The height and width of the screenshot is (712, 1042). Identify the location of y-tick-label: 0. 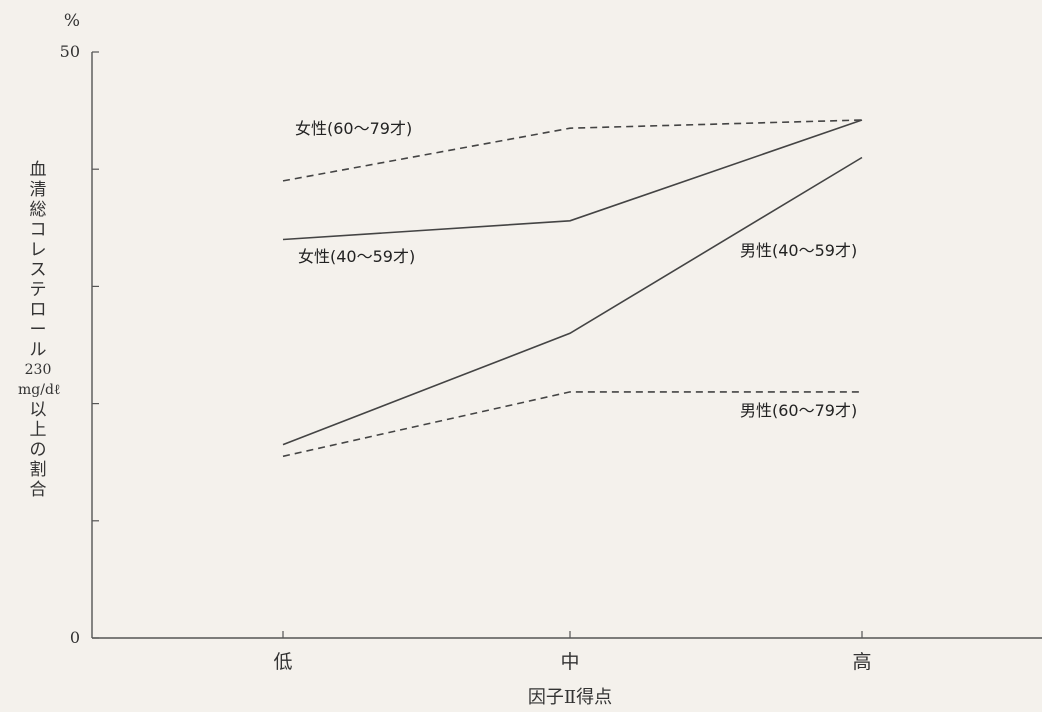
(75, 637).